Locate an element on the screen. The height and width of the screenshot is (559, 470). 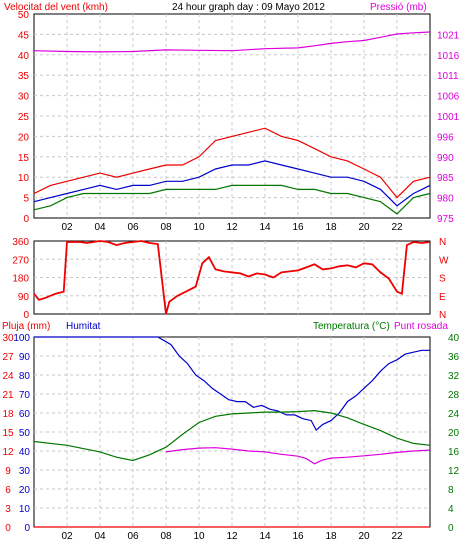
humidity-y-tick-label: 90 is located at coordinates (25, 357).